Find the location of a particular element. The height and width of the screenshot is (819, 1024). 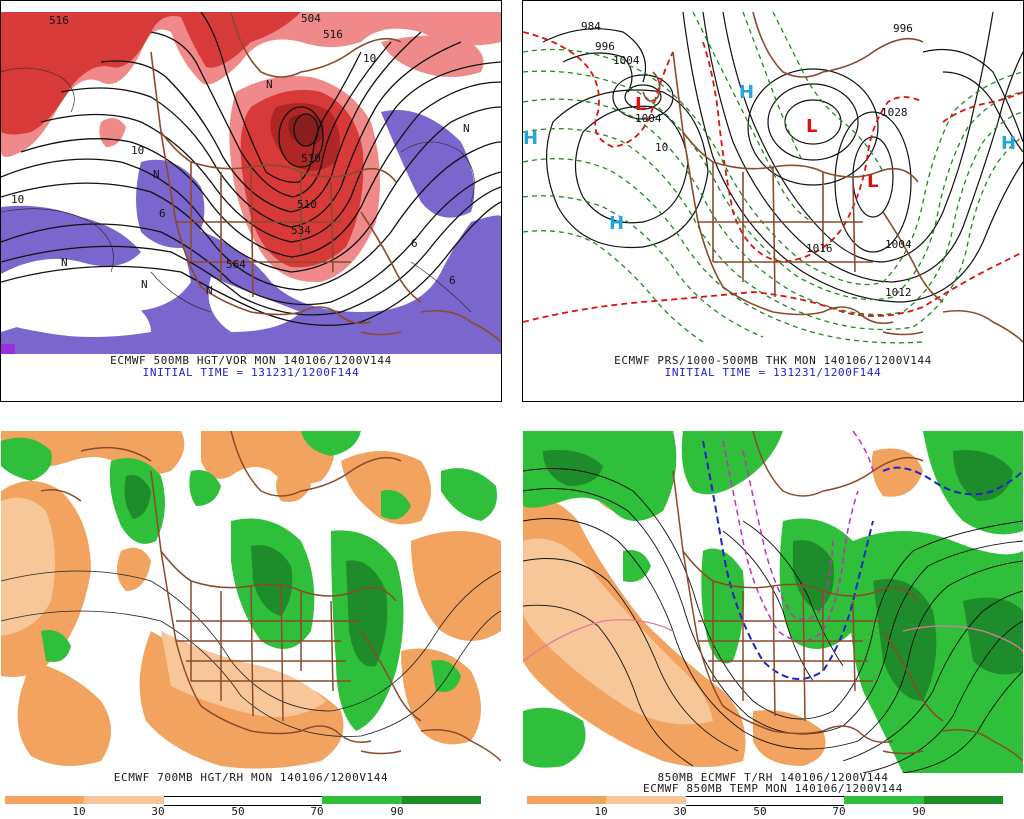

panel-title: 850MB ECMWF T/RH 140106/1200V144 is located at coordinates (773, 777).